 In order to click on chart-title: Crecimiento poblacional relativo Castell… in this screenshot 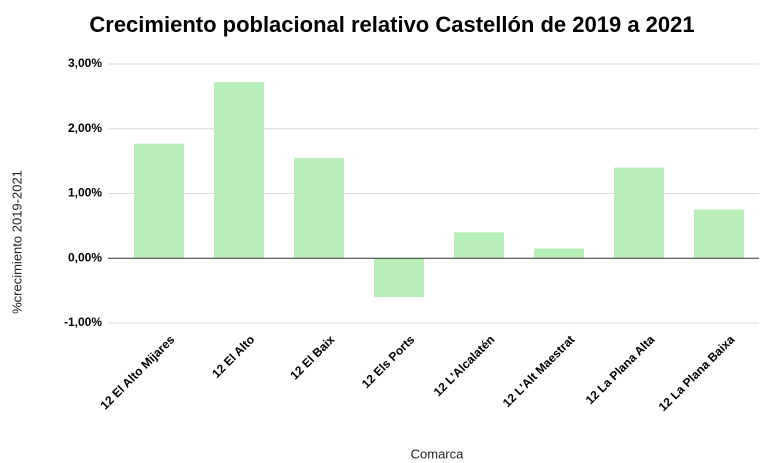, I will do `click(391, 24)`.